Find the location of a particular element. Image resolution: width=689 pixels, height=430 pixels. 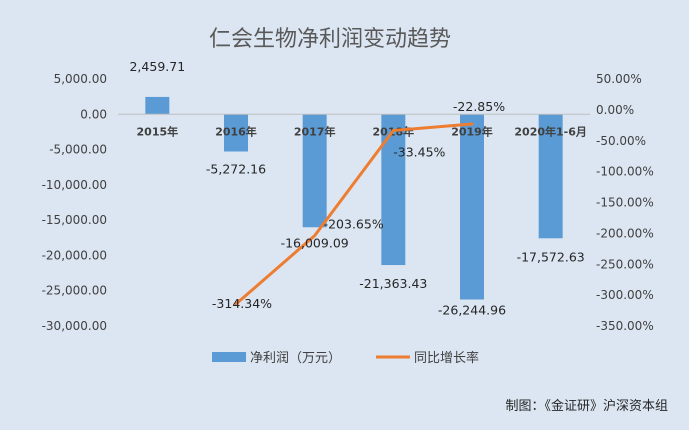

credit-text: 制图：《金证研》沪深资本组 is located at coordinates (586, 406).